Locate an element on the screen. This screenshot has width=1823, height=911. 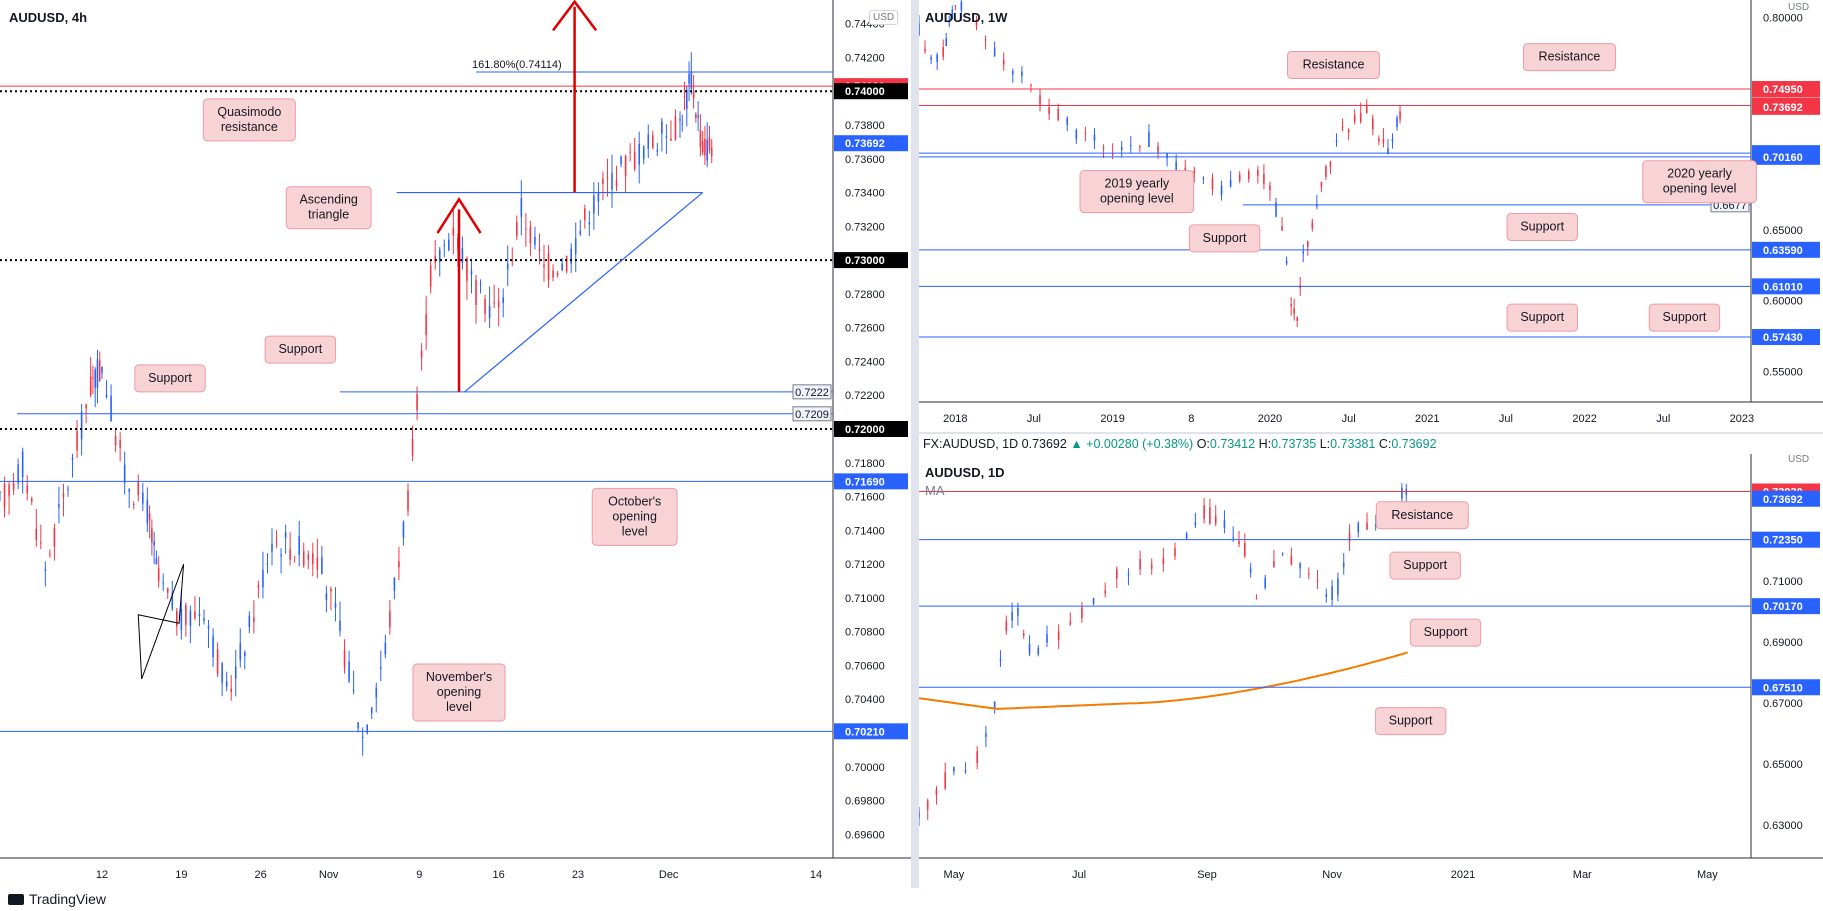
h4-callout-text-0-0: Quasimodo is located at coordinates (249, 112).